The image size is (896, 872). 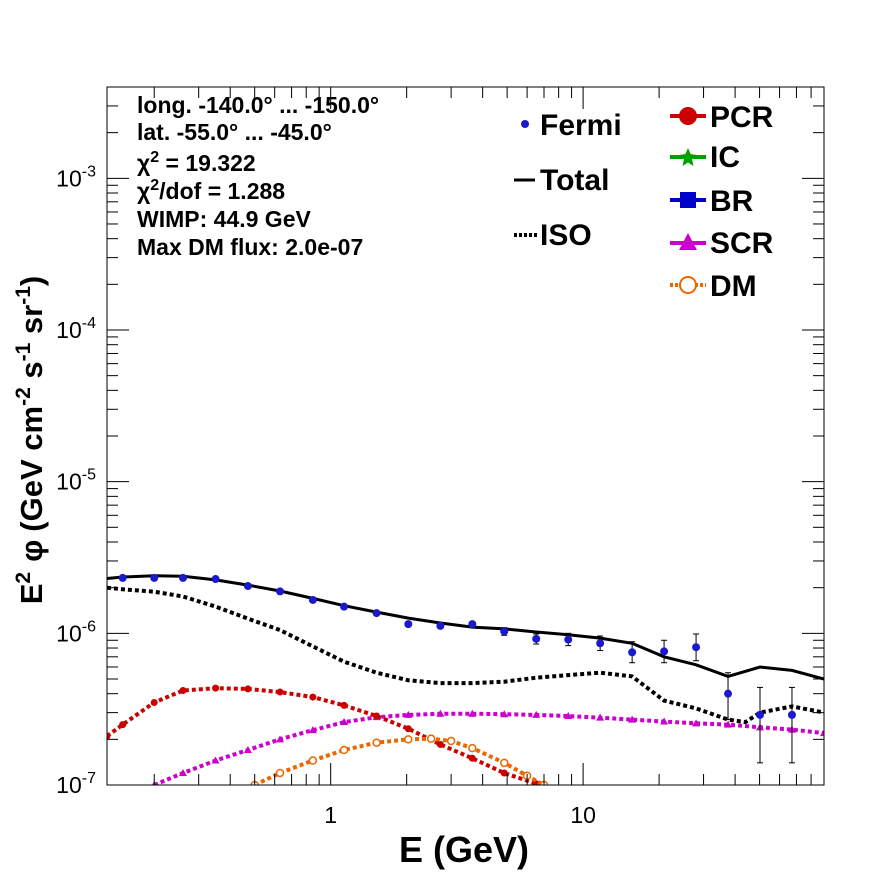 What do you see at coordinates (566, 235) in the screenshot?
I see `legend-iso-label: ISO` at bounding box center [566, 235].